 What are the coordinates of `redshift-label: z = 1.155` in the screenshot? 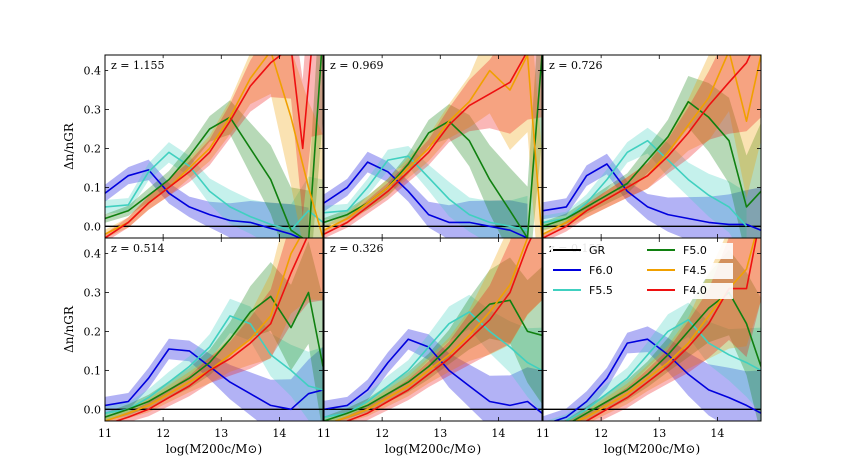 It's located at (138, 65).